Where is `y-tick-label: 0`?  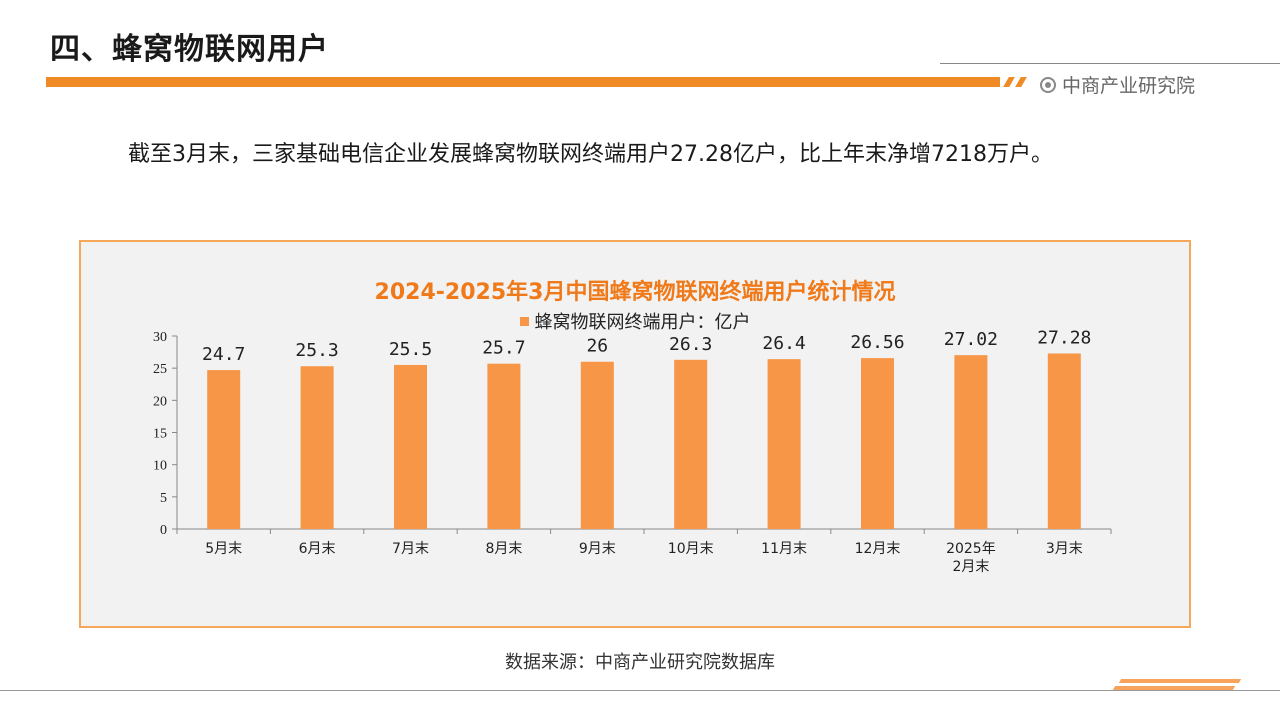
y-tick-label: 0 is located at coordinates (163, 530).